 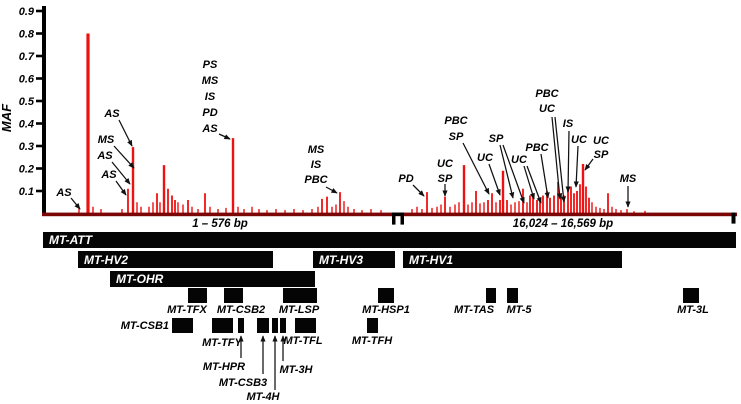 I want to click on annotation-label-pd: PD, so click(x=209, y=113).